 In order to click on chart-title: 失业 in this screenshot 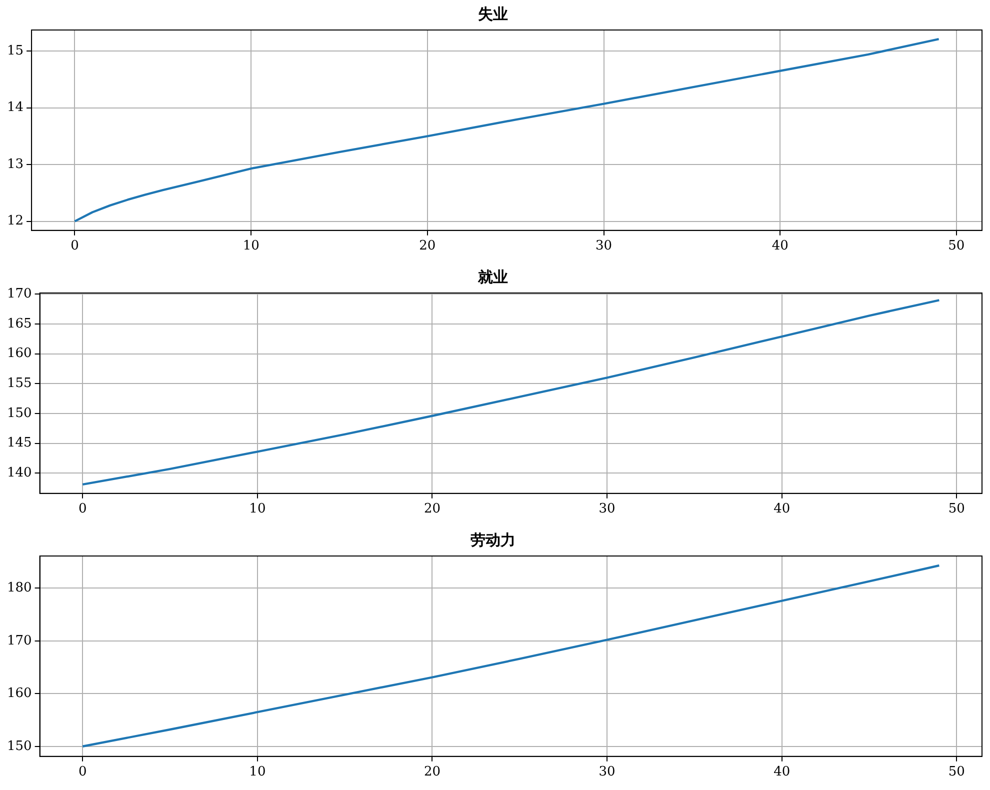, I will do `click(493, 13)`.